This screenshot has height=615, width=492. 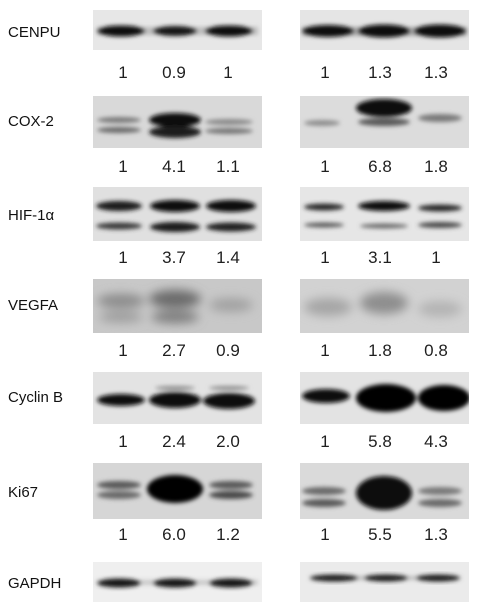 I want to click on quant-value: 4.3, so click(x=436, y=441).